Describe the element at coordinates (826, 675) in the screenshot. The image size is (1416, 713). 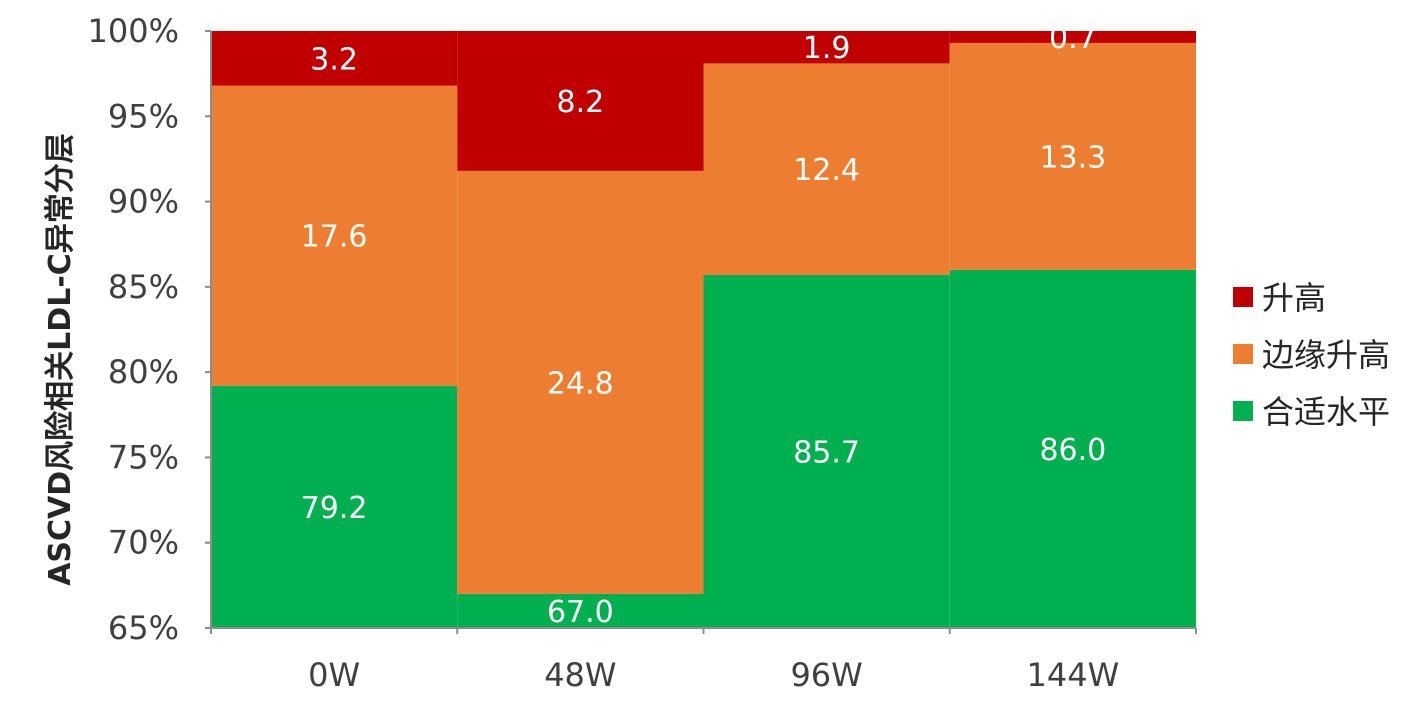
I see `x-tick-label-96W: 96W` at that location.